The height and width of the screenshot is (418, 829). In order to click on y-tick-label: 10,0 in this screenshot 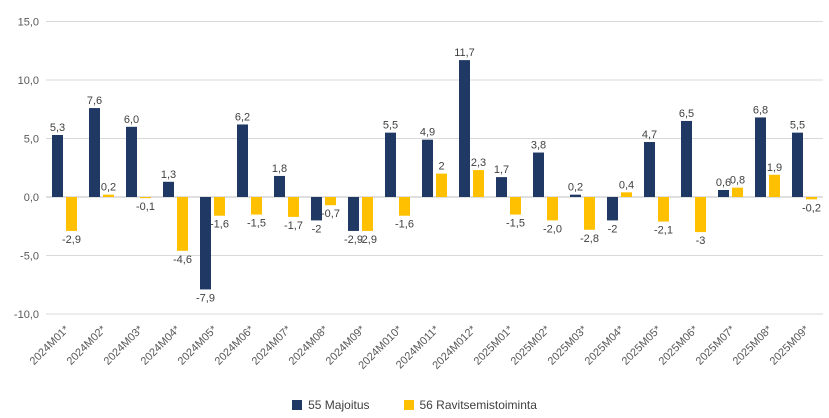, I will do `click(28, 81)`.